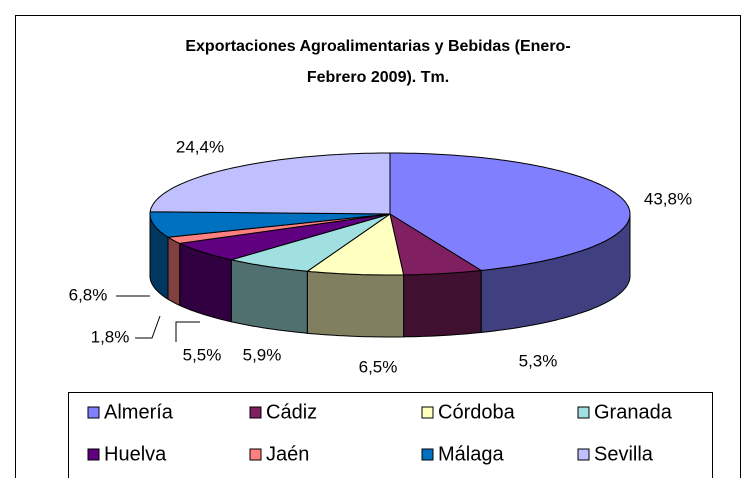 The height and width of the screenshot is (478, 756). I want to click on legend-label: Málaga, so click(471, 454).